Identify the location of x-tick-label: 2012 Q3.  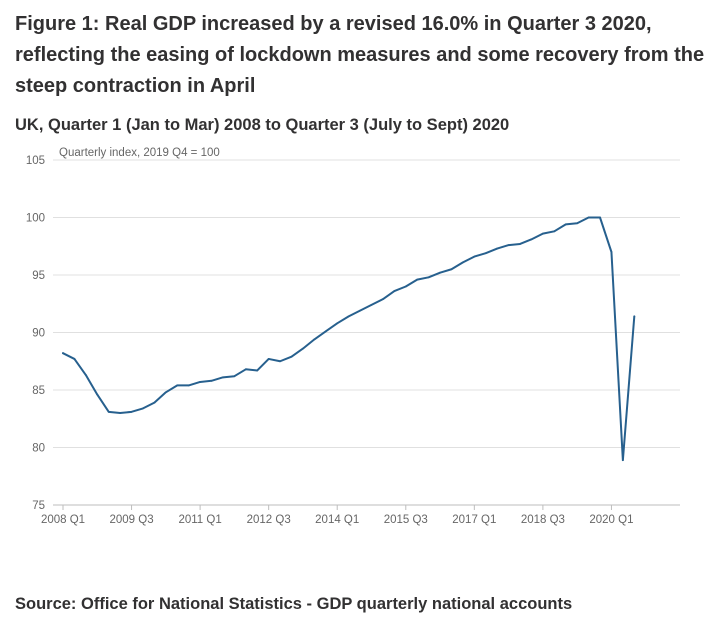
(269, 520).